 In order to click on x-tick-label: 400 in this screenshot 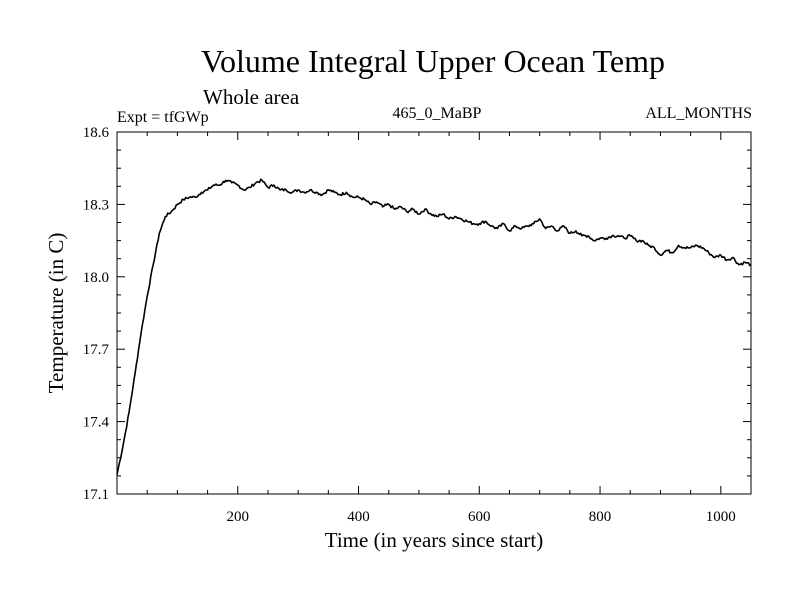, I will do `click(358, 517)`.